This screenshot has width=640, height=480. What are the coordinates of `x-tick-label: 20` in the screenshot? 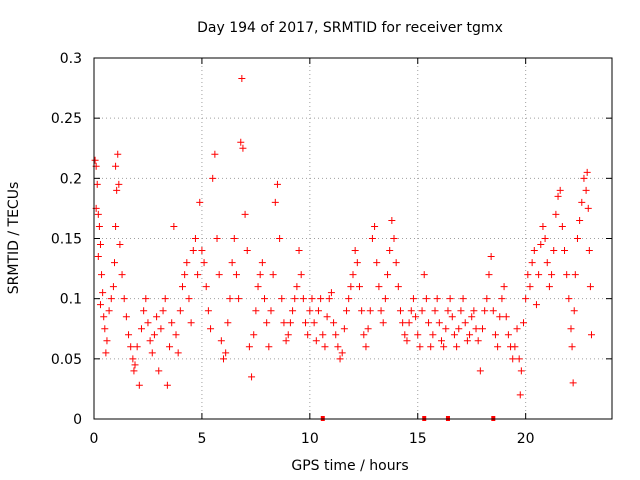 It's located at (526, 439).